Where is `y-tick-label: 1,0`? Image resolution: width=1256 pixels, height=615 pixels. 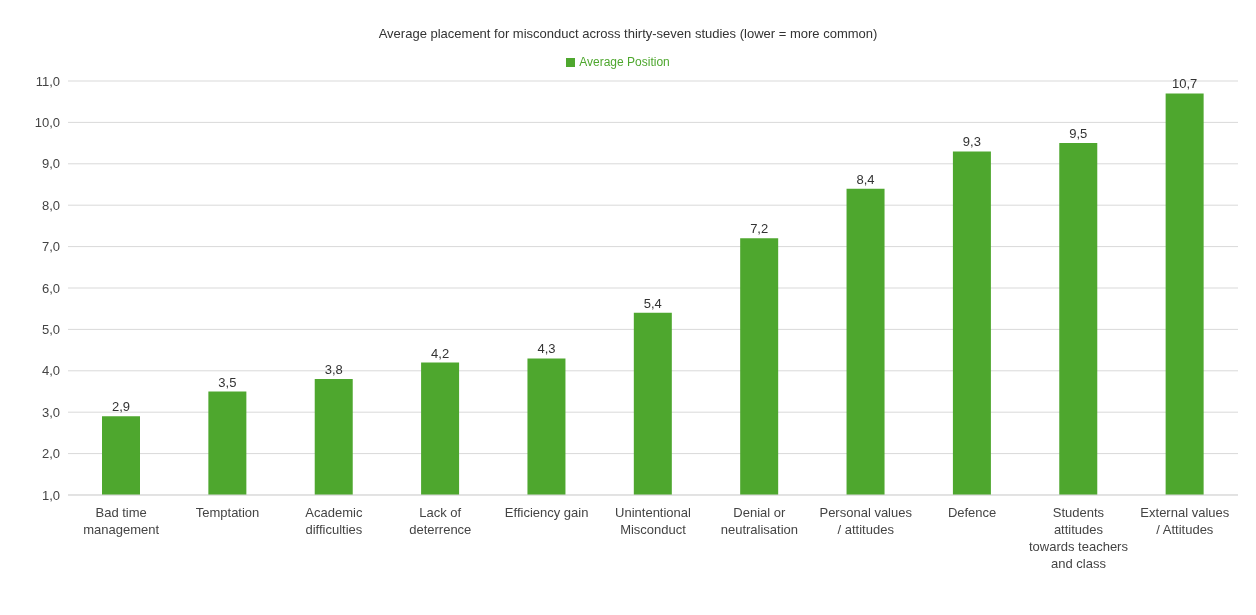 y-tick-label: 1,0 is located at coordinates (50, 495).